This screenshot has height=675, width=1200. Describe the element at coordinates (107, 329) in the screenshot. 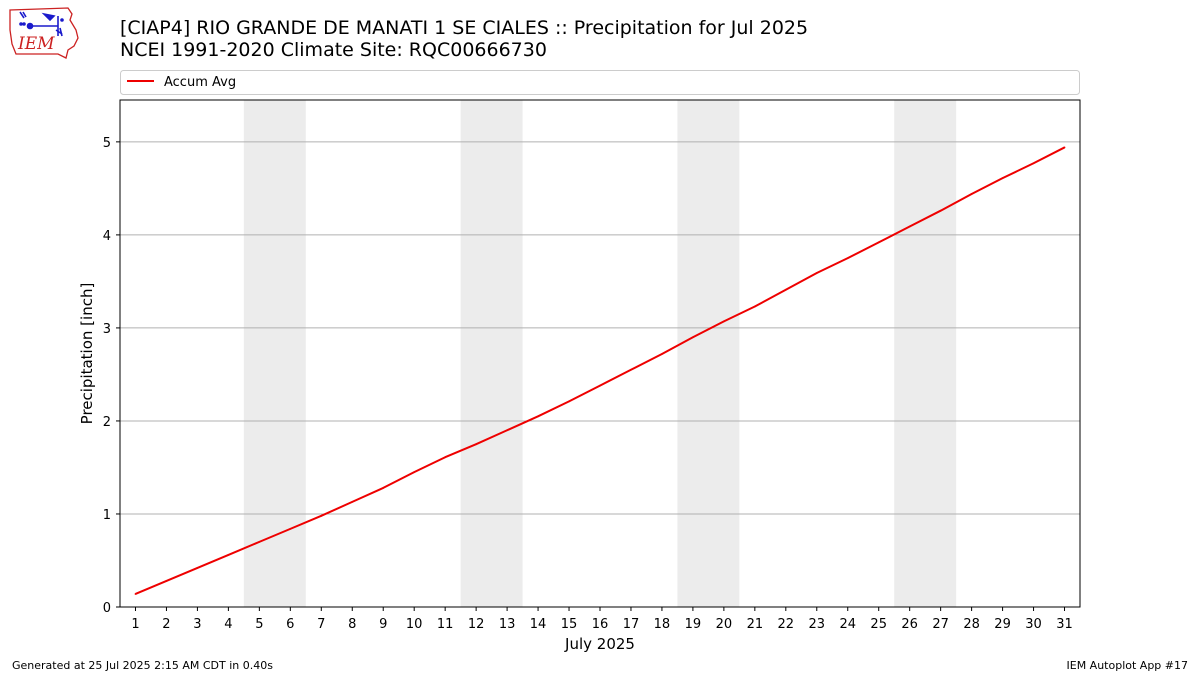

I see `y-tick-label: 3` at that location.